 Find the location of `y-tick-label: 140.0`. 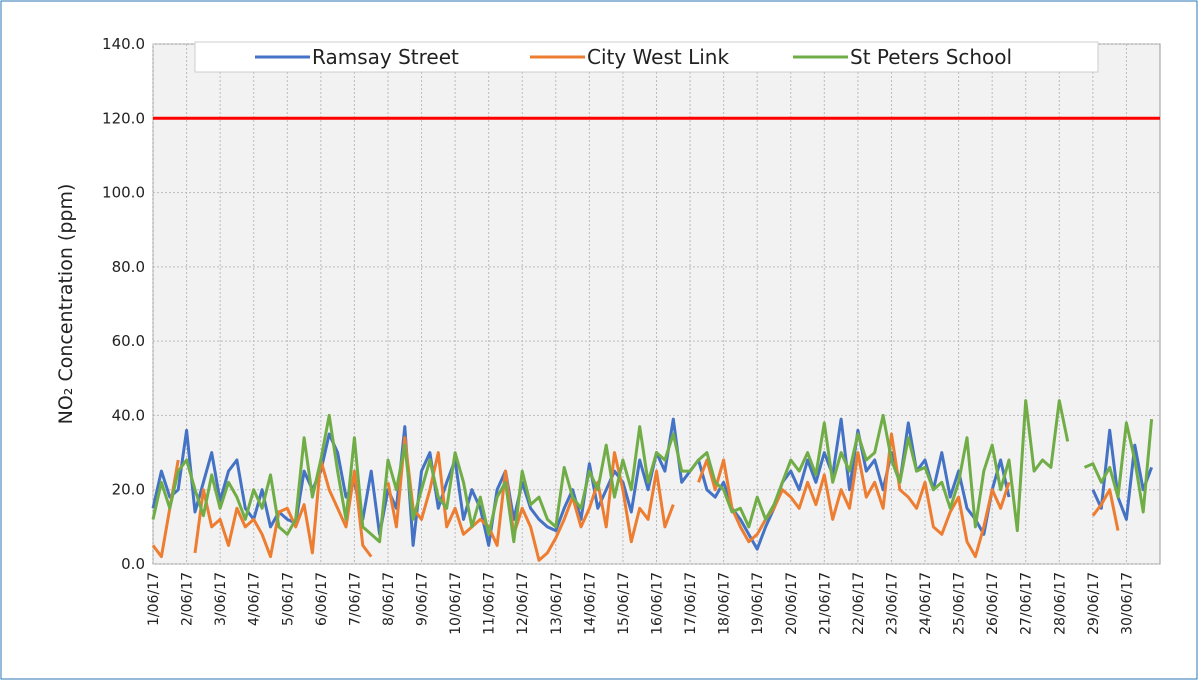

y-tick-label: 140.0 is located at coordinates (123, 44).